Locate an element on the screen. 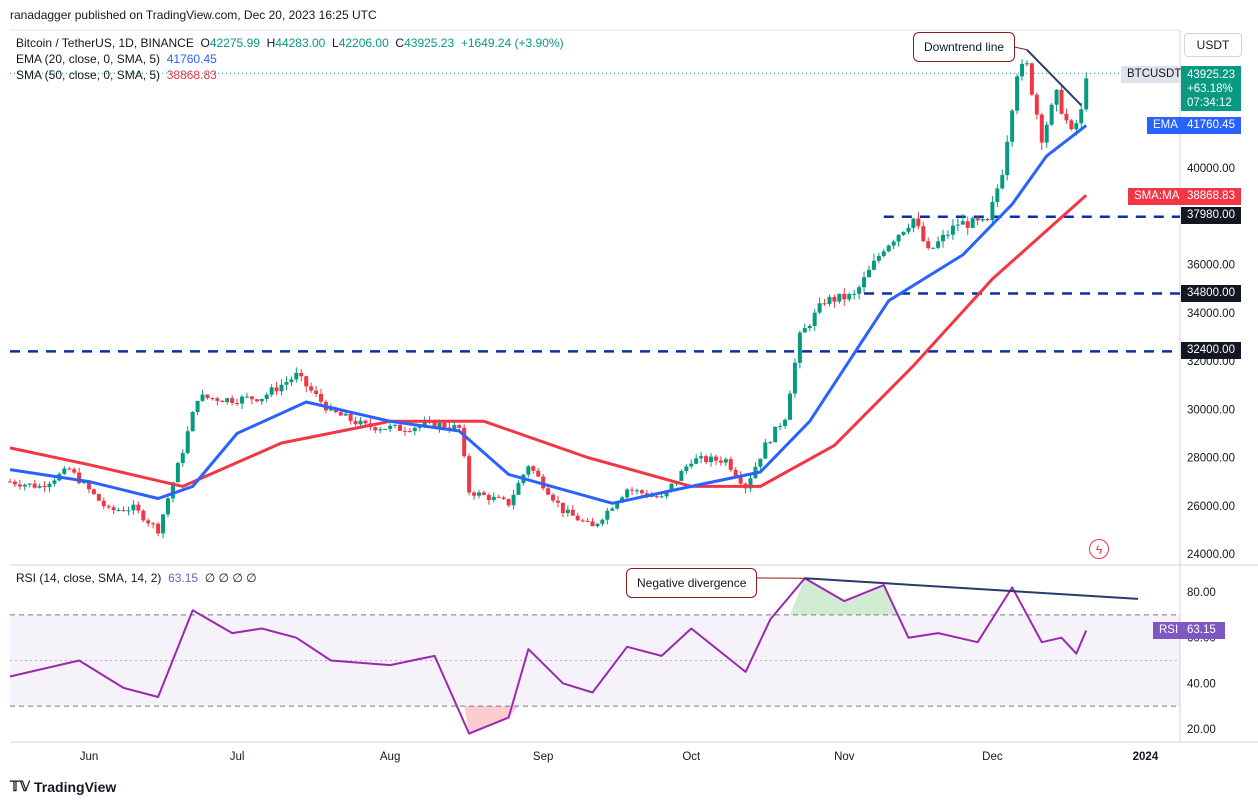 The height and width of the screenshot is (805, 1258). rsi-legend-label: RSI (14, close, SMA, 14, 2) is located at coordinates (89, 578).